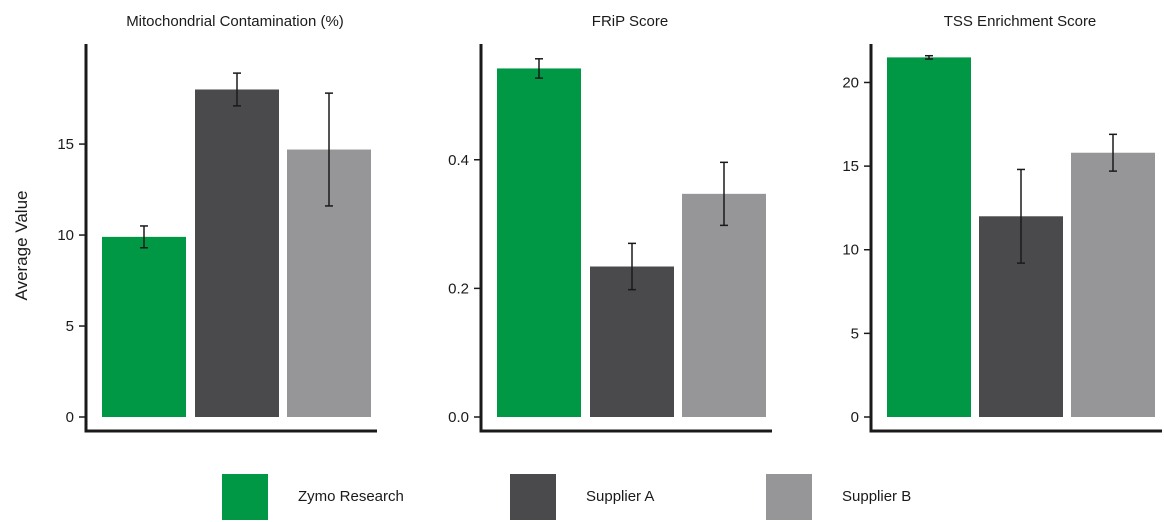 The width and height of the screenshot is (1164, 522). Describe the element at coordinates (1020, 21) in the screenshot. I see `chart-title: TSS Enrichment Score` at that location.